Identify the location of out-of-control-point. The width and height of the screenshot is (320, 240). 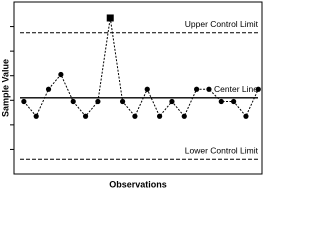
(110, 18).